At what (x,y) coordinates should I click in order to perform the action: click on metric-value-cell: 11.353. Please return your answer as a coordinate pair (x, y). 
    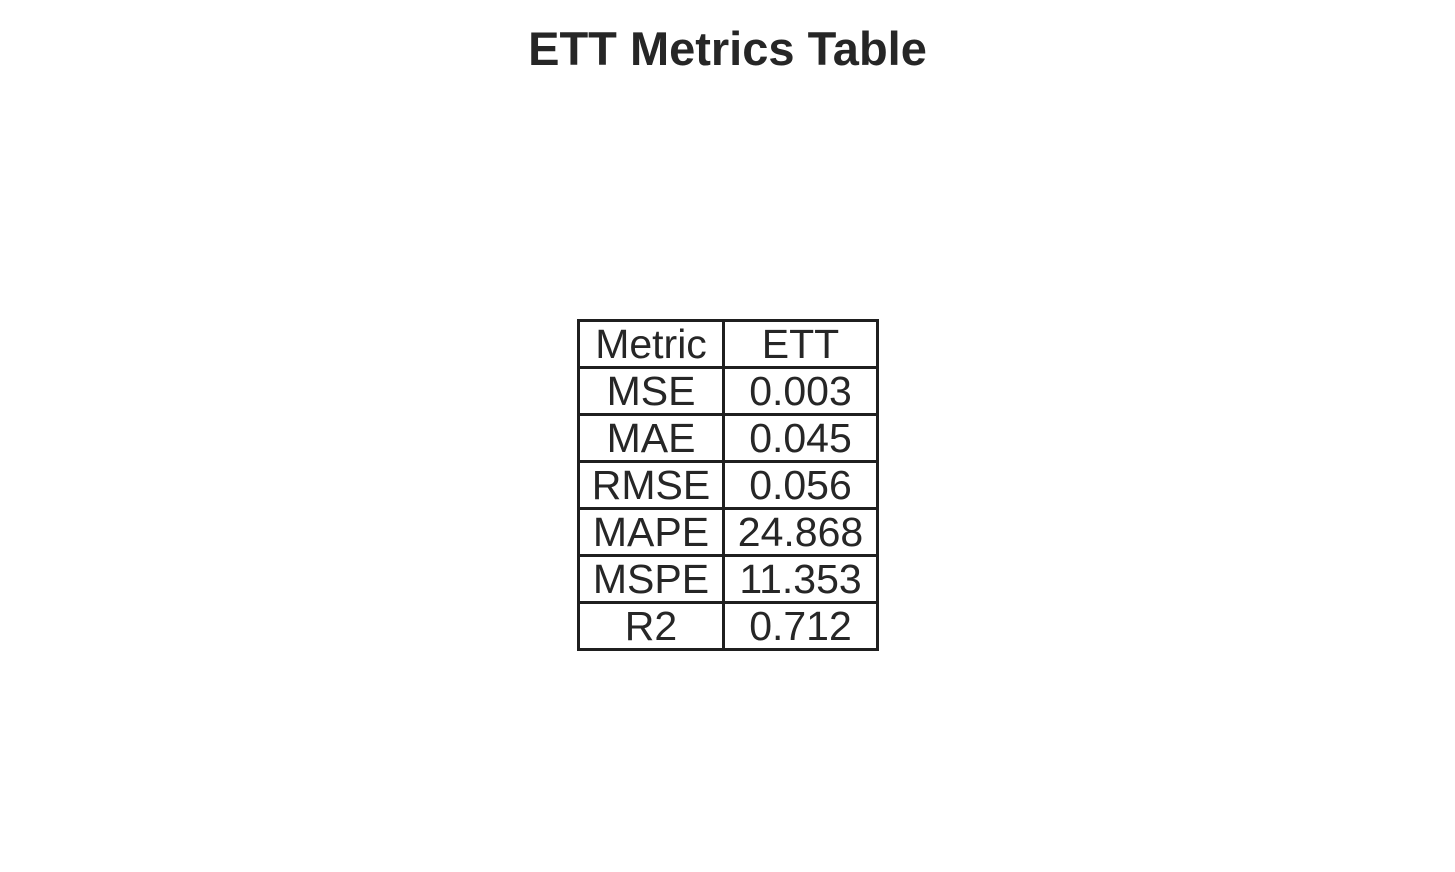
    Looking at the image, I should click on (800, 579).